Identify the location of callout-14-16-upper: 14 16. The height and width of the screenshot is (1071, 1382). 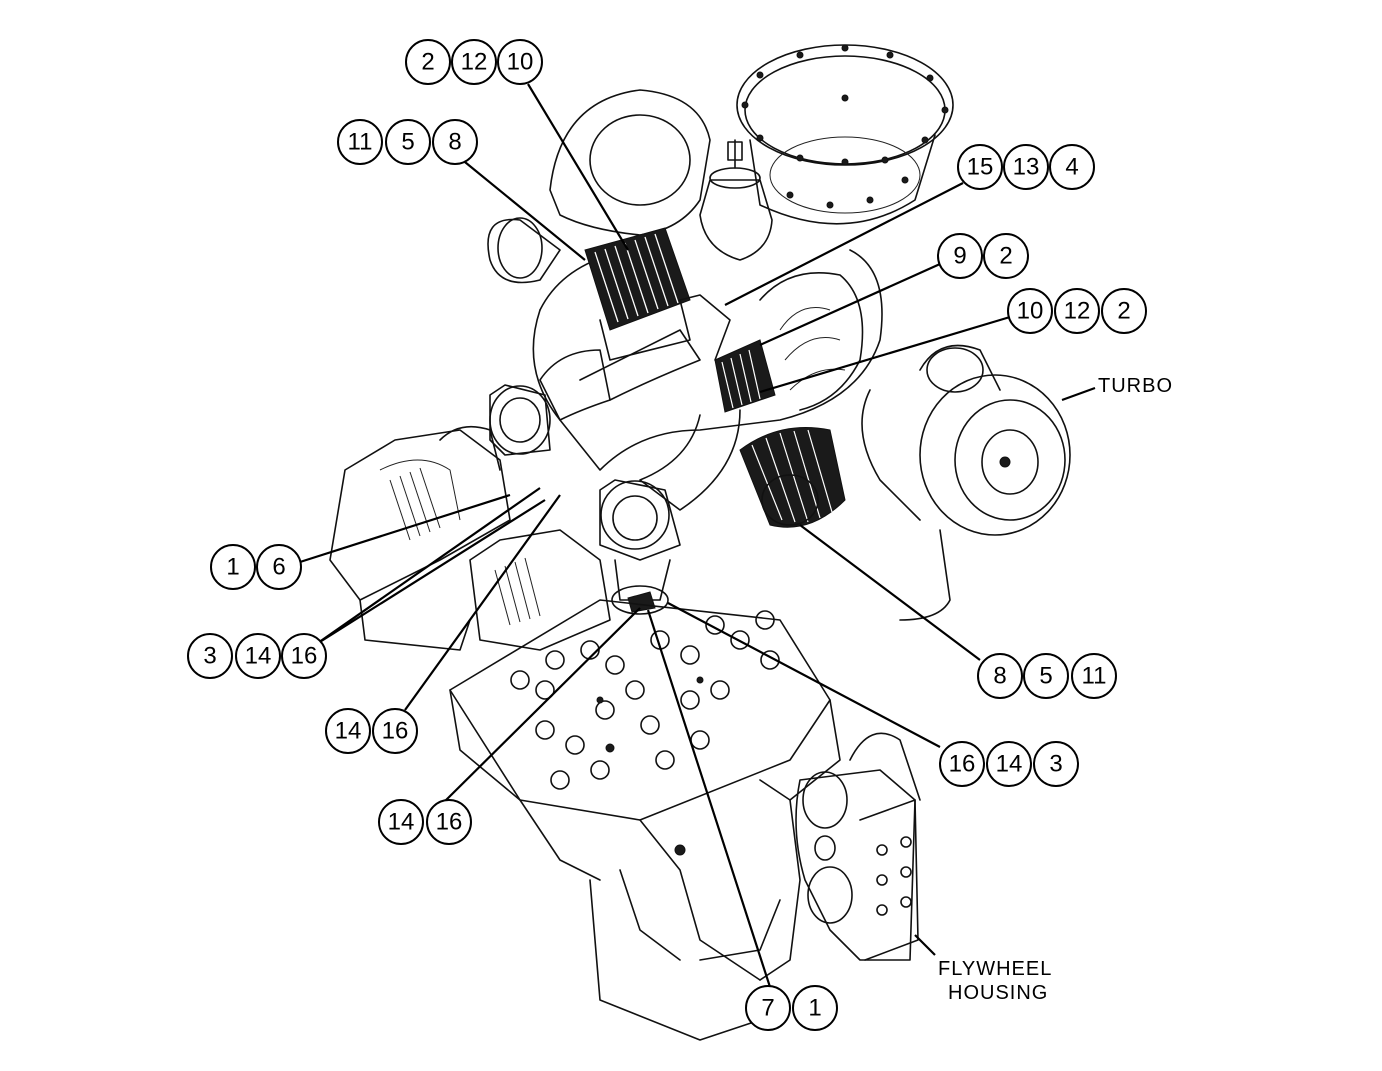
(371, 731).